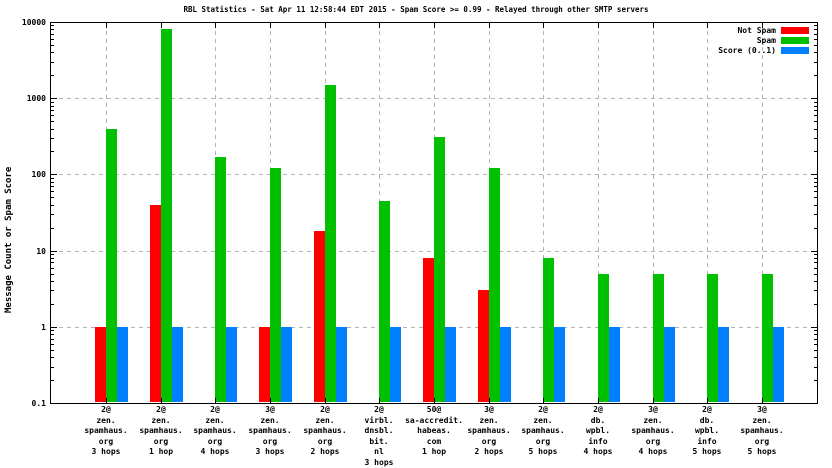 The height and width of the screenshot is (468, 832). Describe the element at coordinates (598, 430) in the screenshot. I see `x-category-line: wpbl.` at that location.